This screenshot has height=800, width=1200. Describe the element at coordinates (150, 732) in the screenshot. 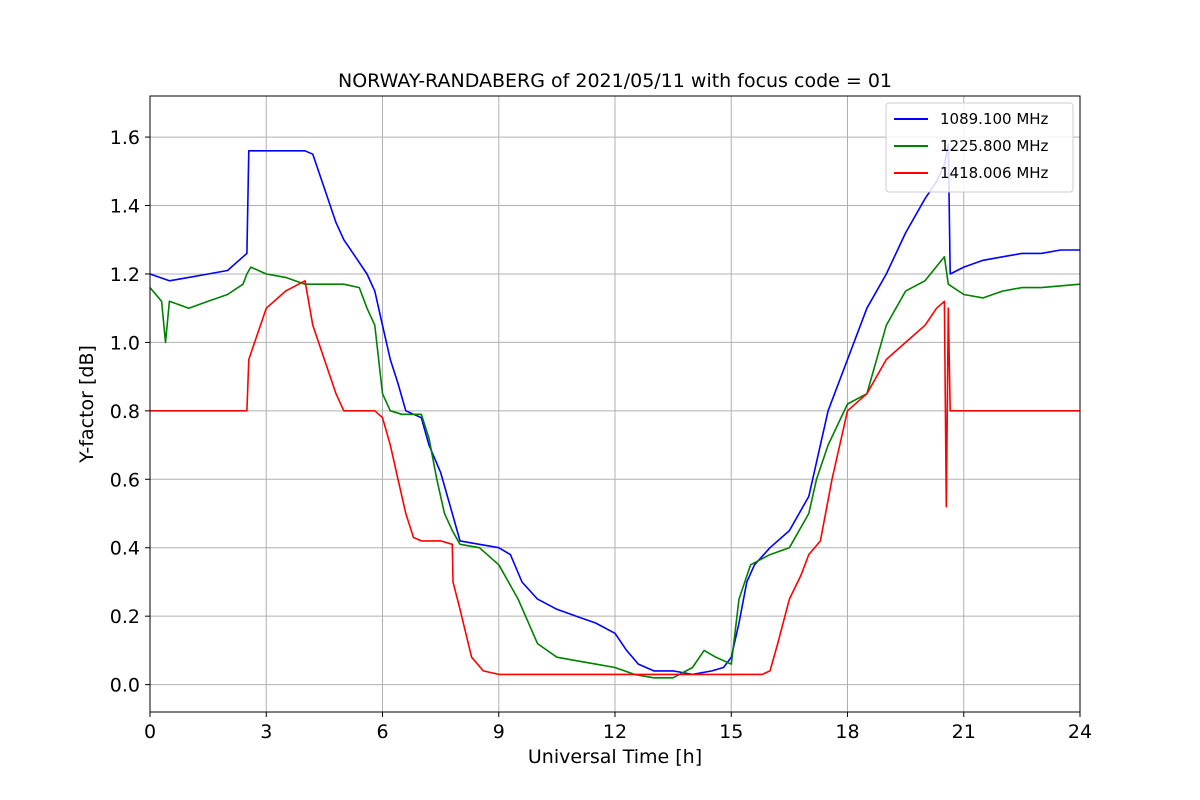

I see `x-tick-label: 0` at that location.